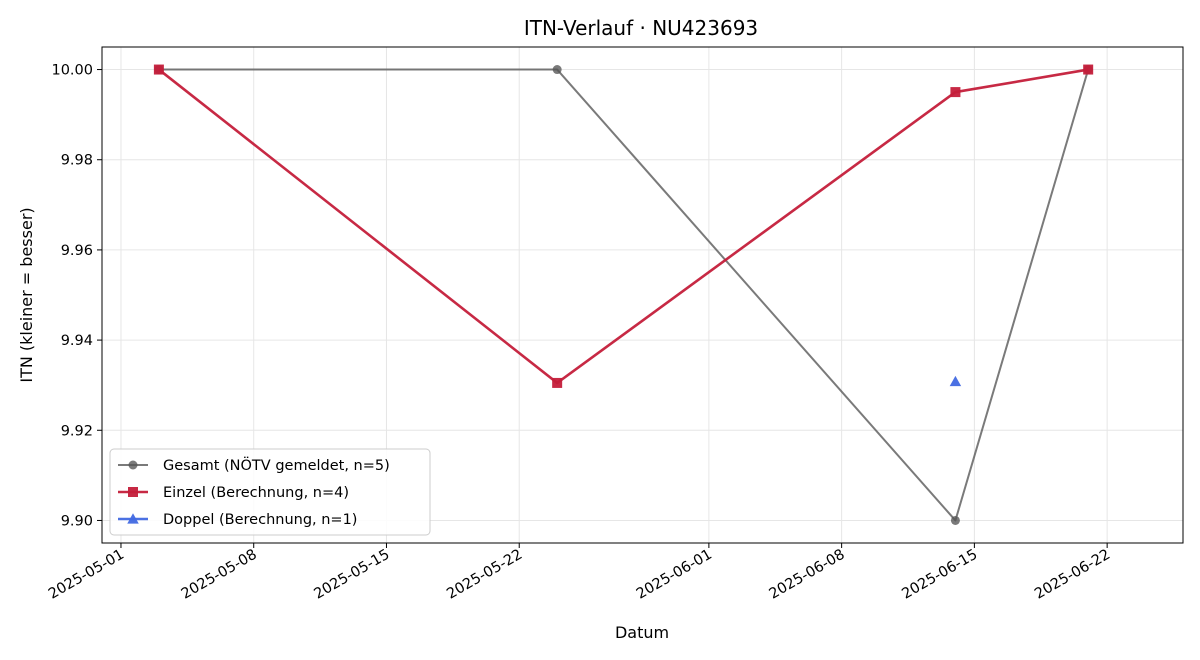  Describe the element at coordinates (641, 28) in the screenshot. I see `chart-title: ITN-Verlauf · NU423693` at that location.